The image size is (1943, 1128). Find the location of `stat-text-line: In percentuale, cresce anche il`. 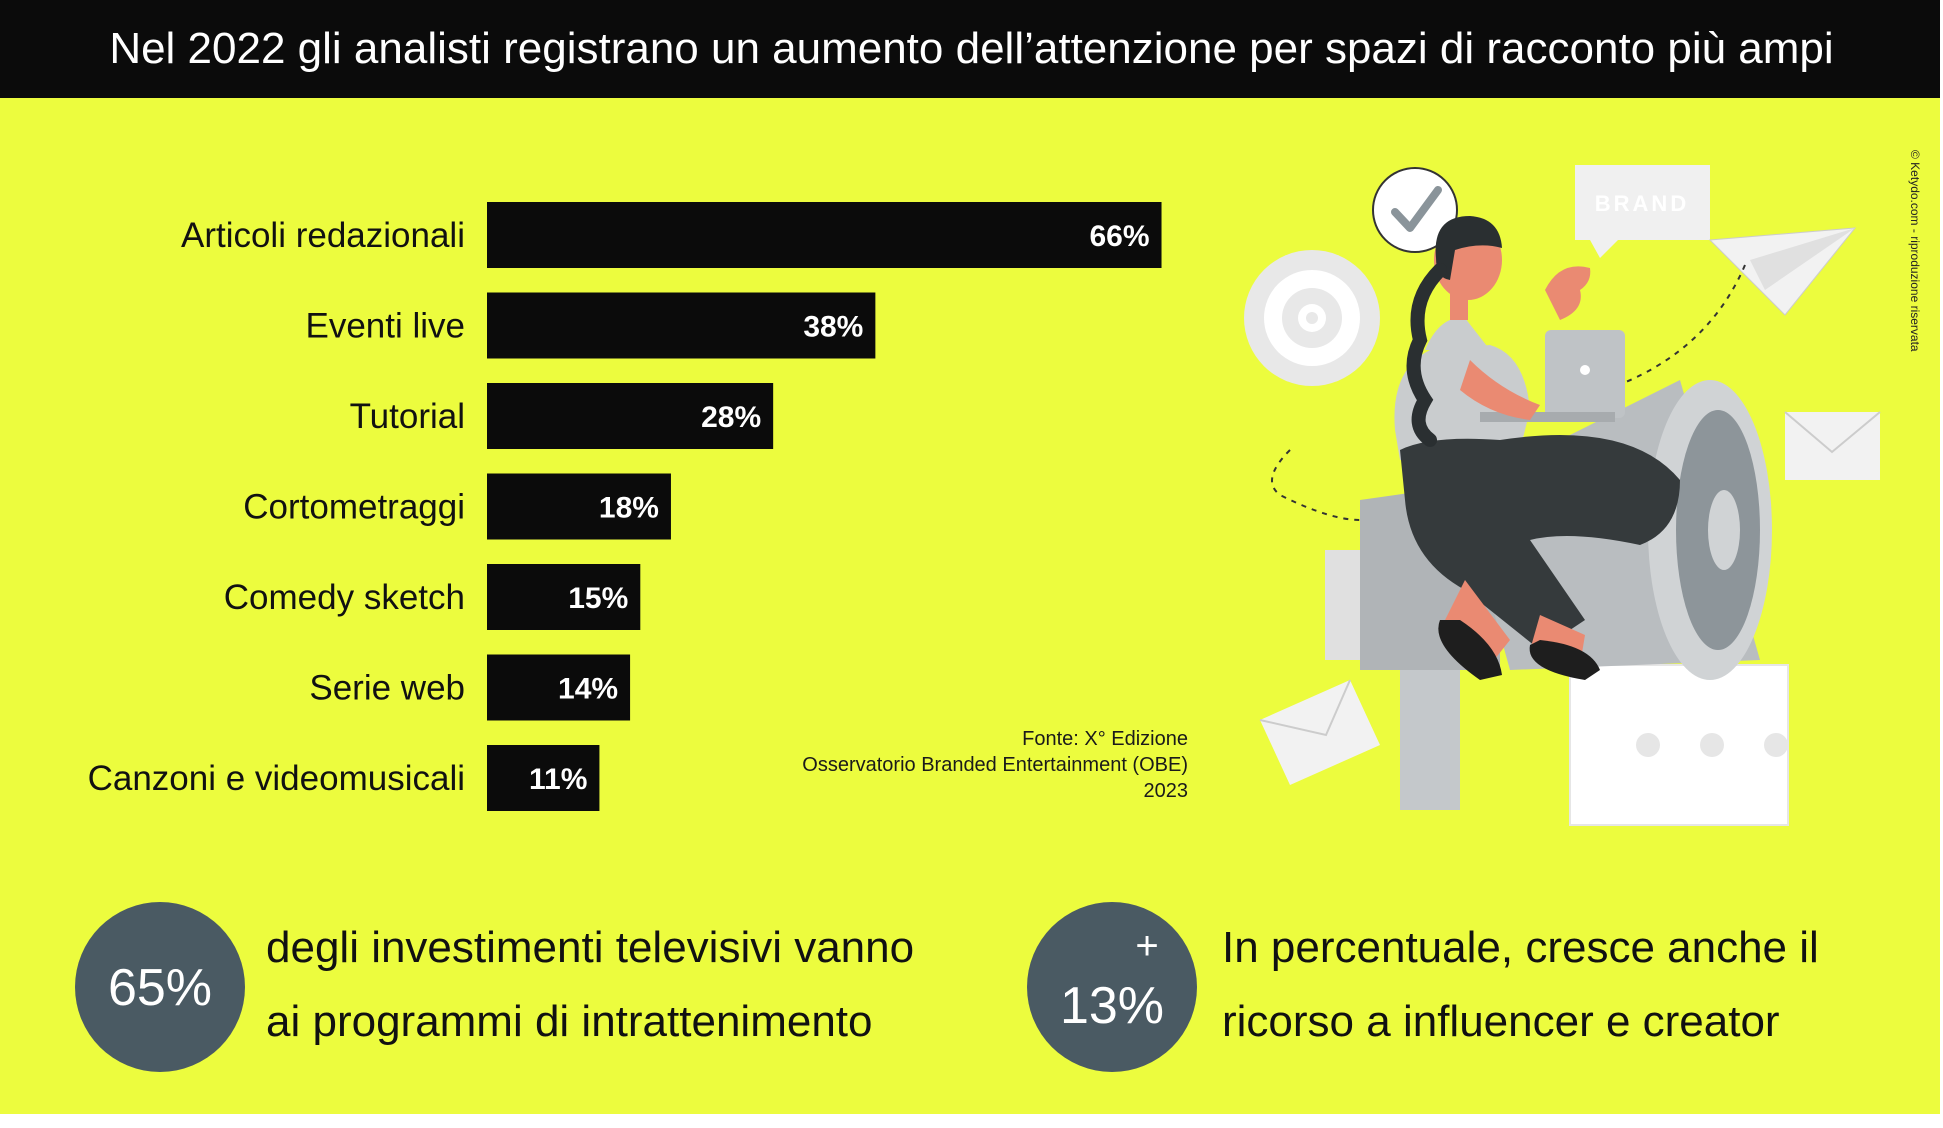

stat-text-line: In percentuale, cresce anche il is located at coordinates (1520, 947).